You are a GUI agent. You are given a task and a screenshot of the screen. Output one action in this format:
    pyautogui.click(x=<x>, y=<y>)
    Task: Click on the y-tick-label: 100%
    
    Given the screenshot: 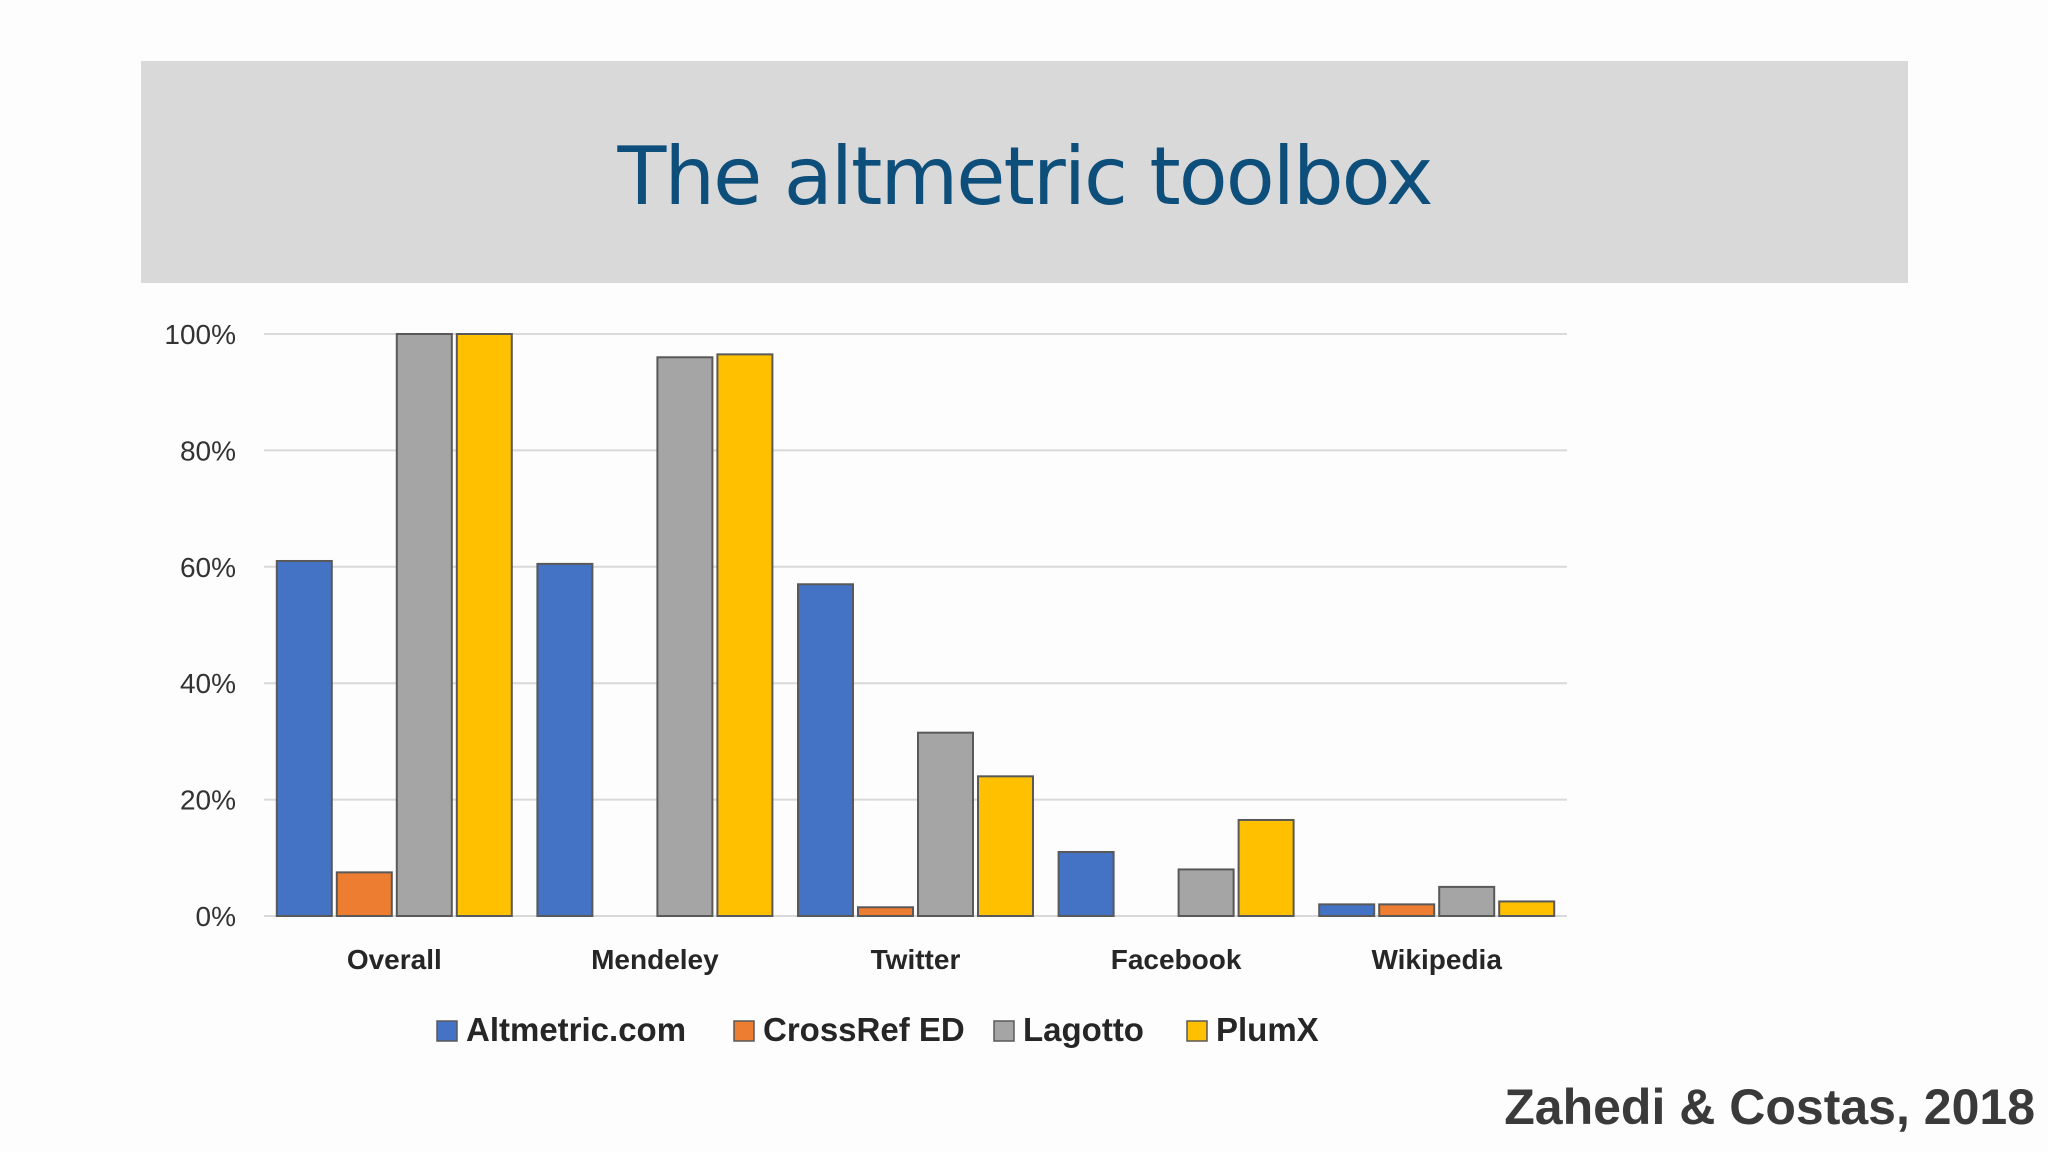 What is the action you would take?
    pyautogui.click(x=200, y=334)
    